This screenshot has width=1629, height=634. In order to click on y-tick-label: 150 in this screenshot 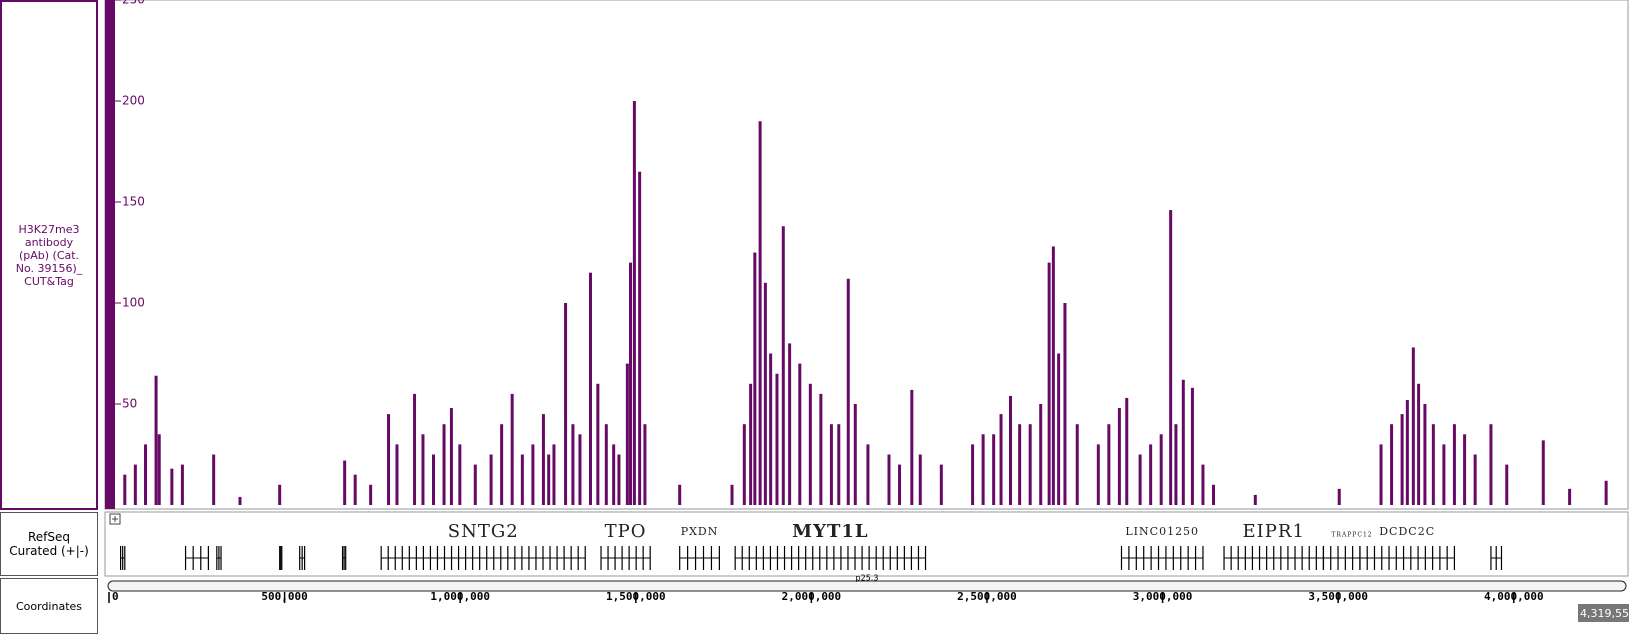, I will do `click(133, 202)`.